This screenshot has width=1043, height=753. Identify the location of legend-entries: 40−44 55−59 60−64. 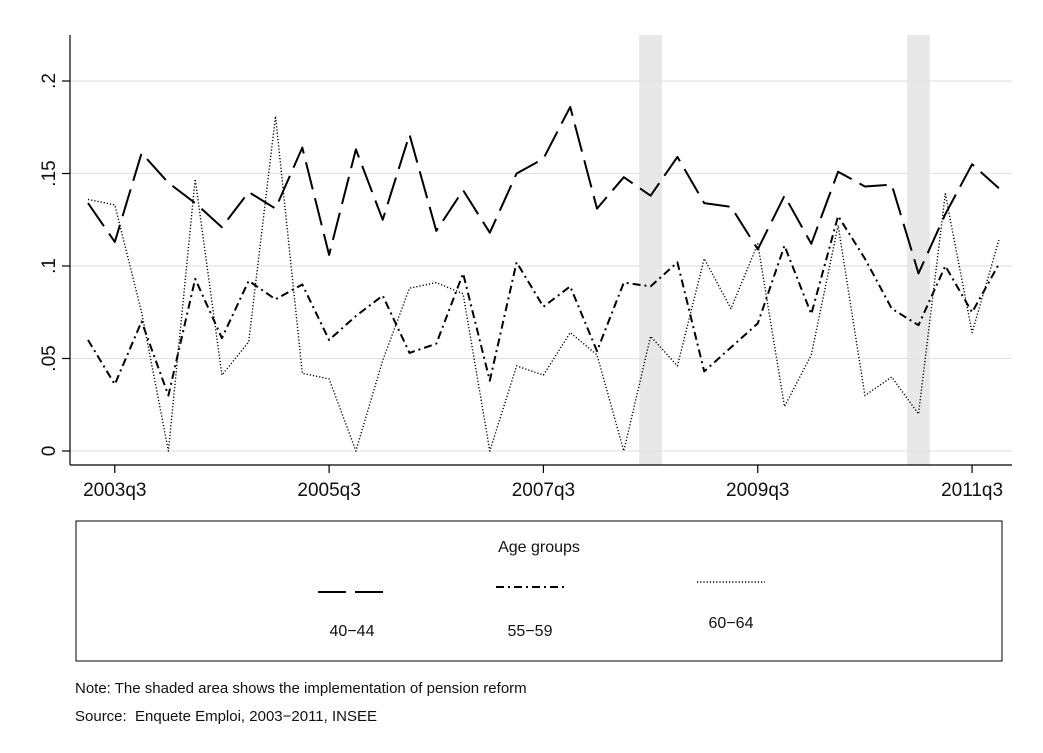
(541, 610).